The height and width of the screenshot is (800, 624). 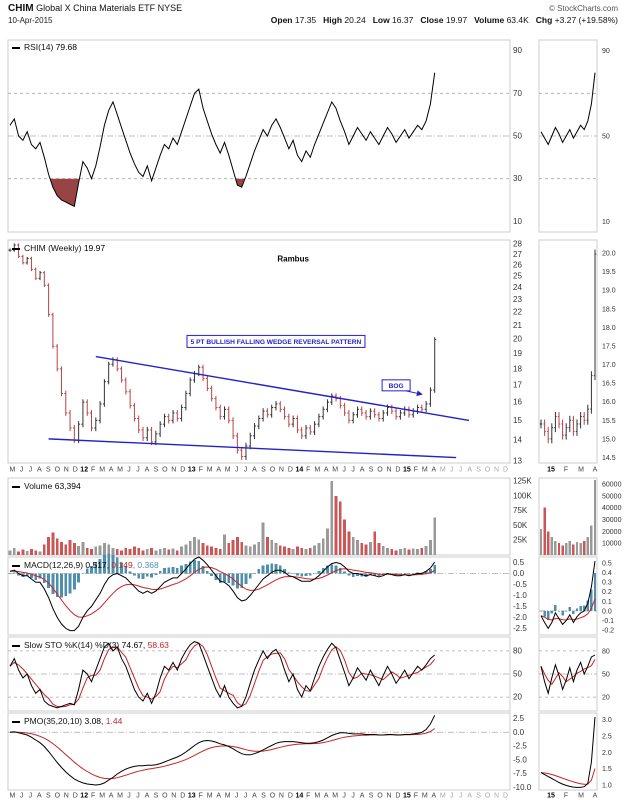 I want to click on svg-text: 0.0, so click(x=519, y=573).